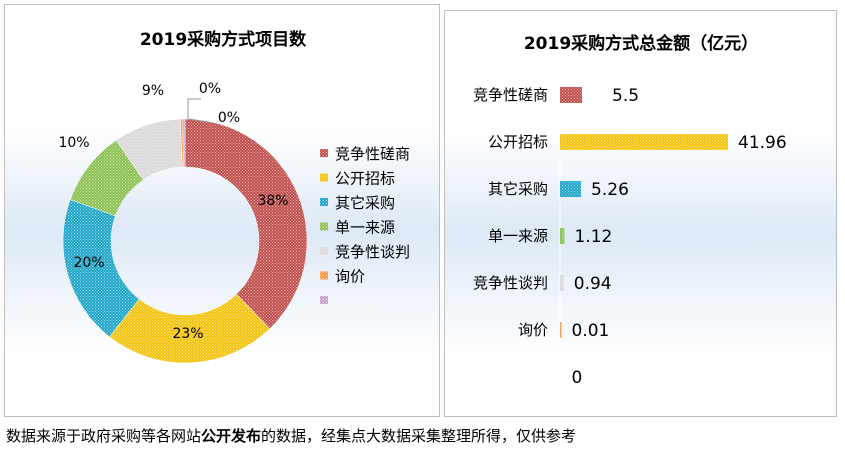 Image resolution: width=845 pixels, height=452 pixels. Describe the element at coordinates (593, 284) in the screenshot. I see `bar-data-label: 0.94` at that location.